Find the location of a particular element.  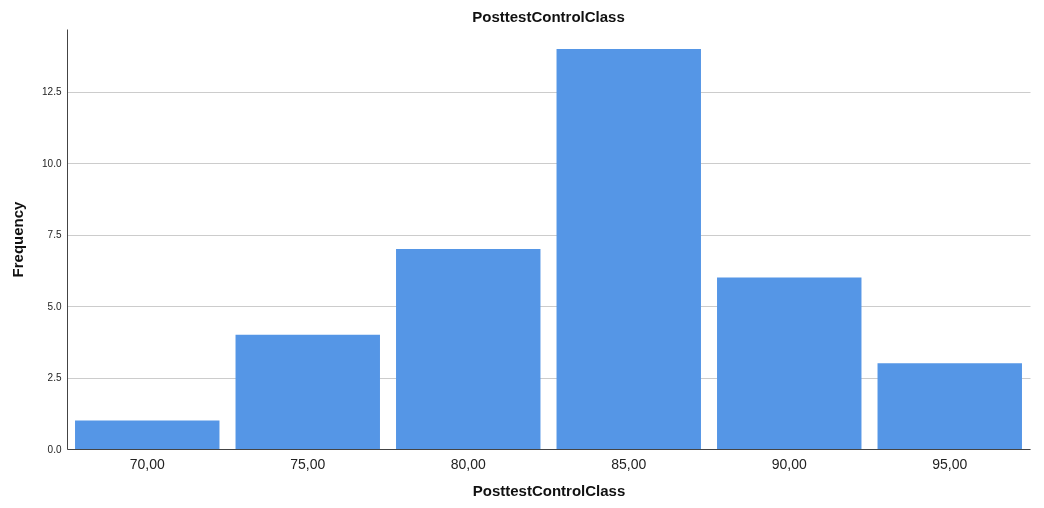

y-axis-title: Frequency is located at coordinates (18, 239).